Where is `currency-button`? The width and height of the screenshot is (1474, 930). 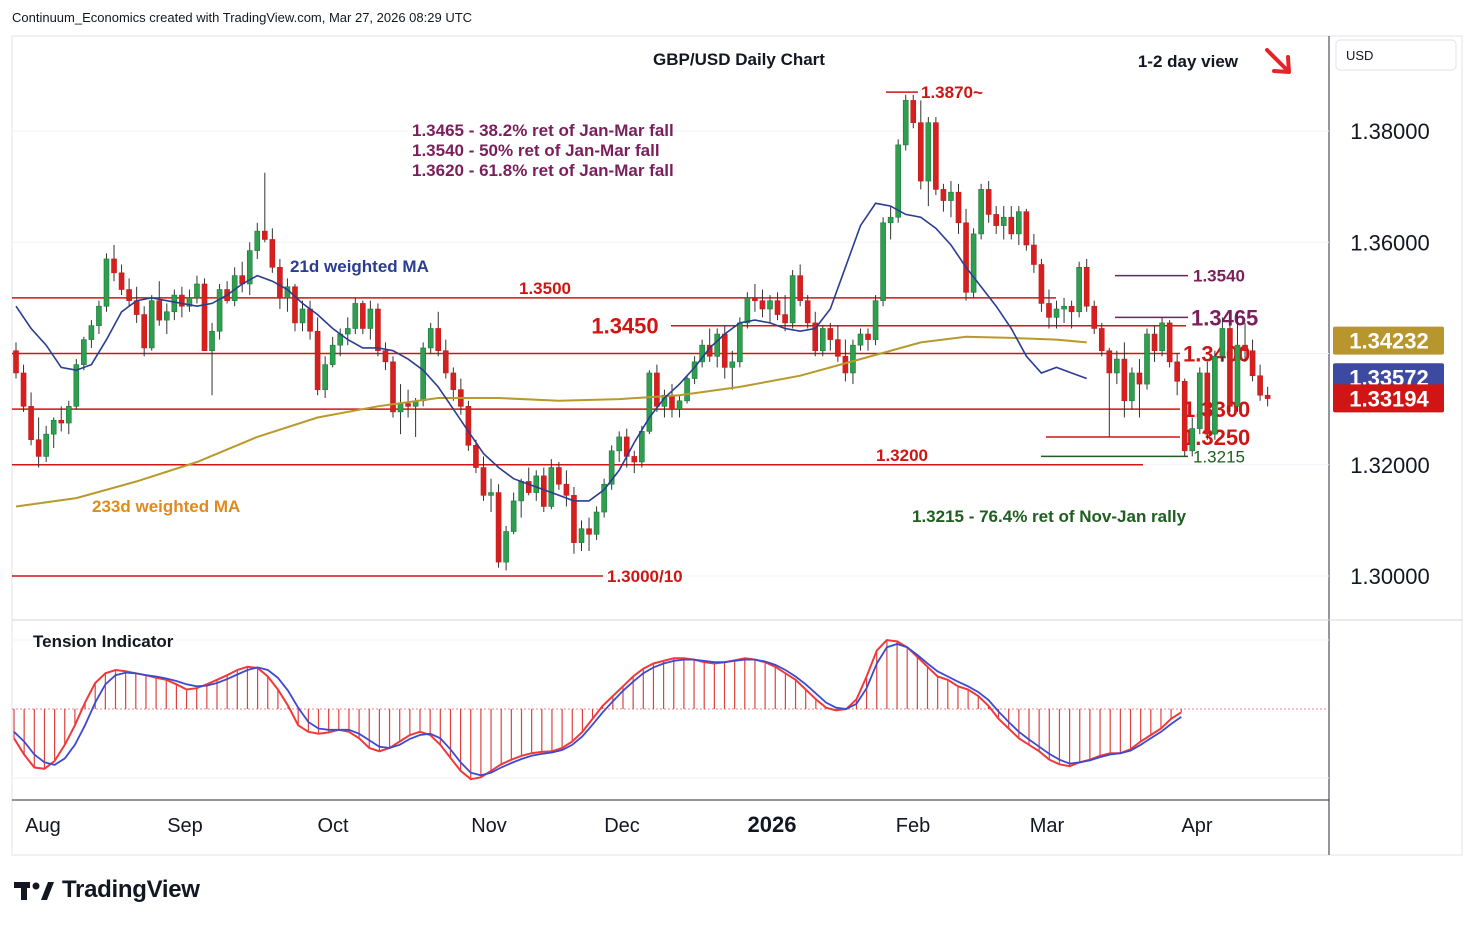 currency-button is located at coordinates (1396, 55).